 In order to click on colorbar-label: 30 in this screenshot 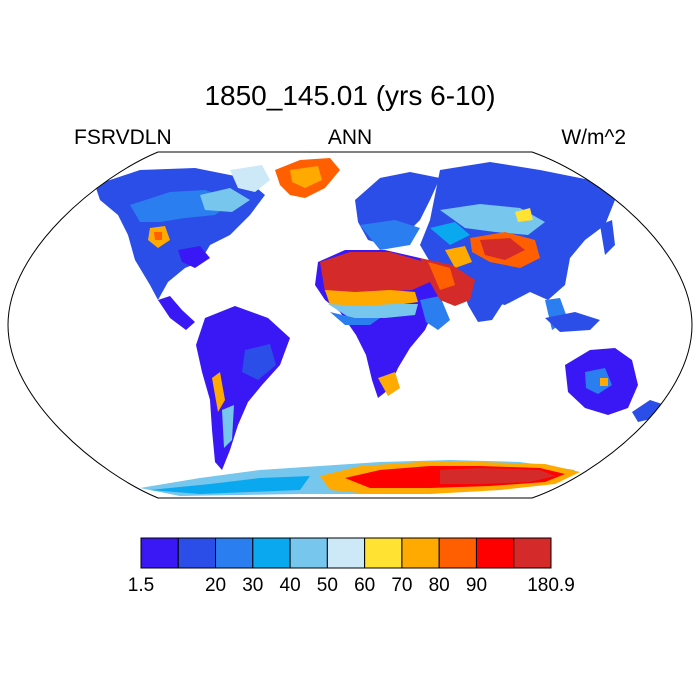, I will do `click(252, 585)`.